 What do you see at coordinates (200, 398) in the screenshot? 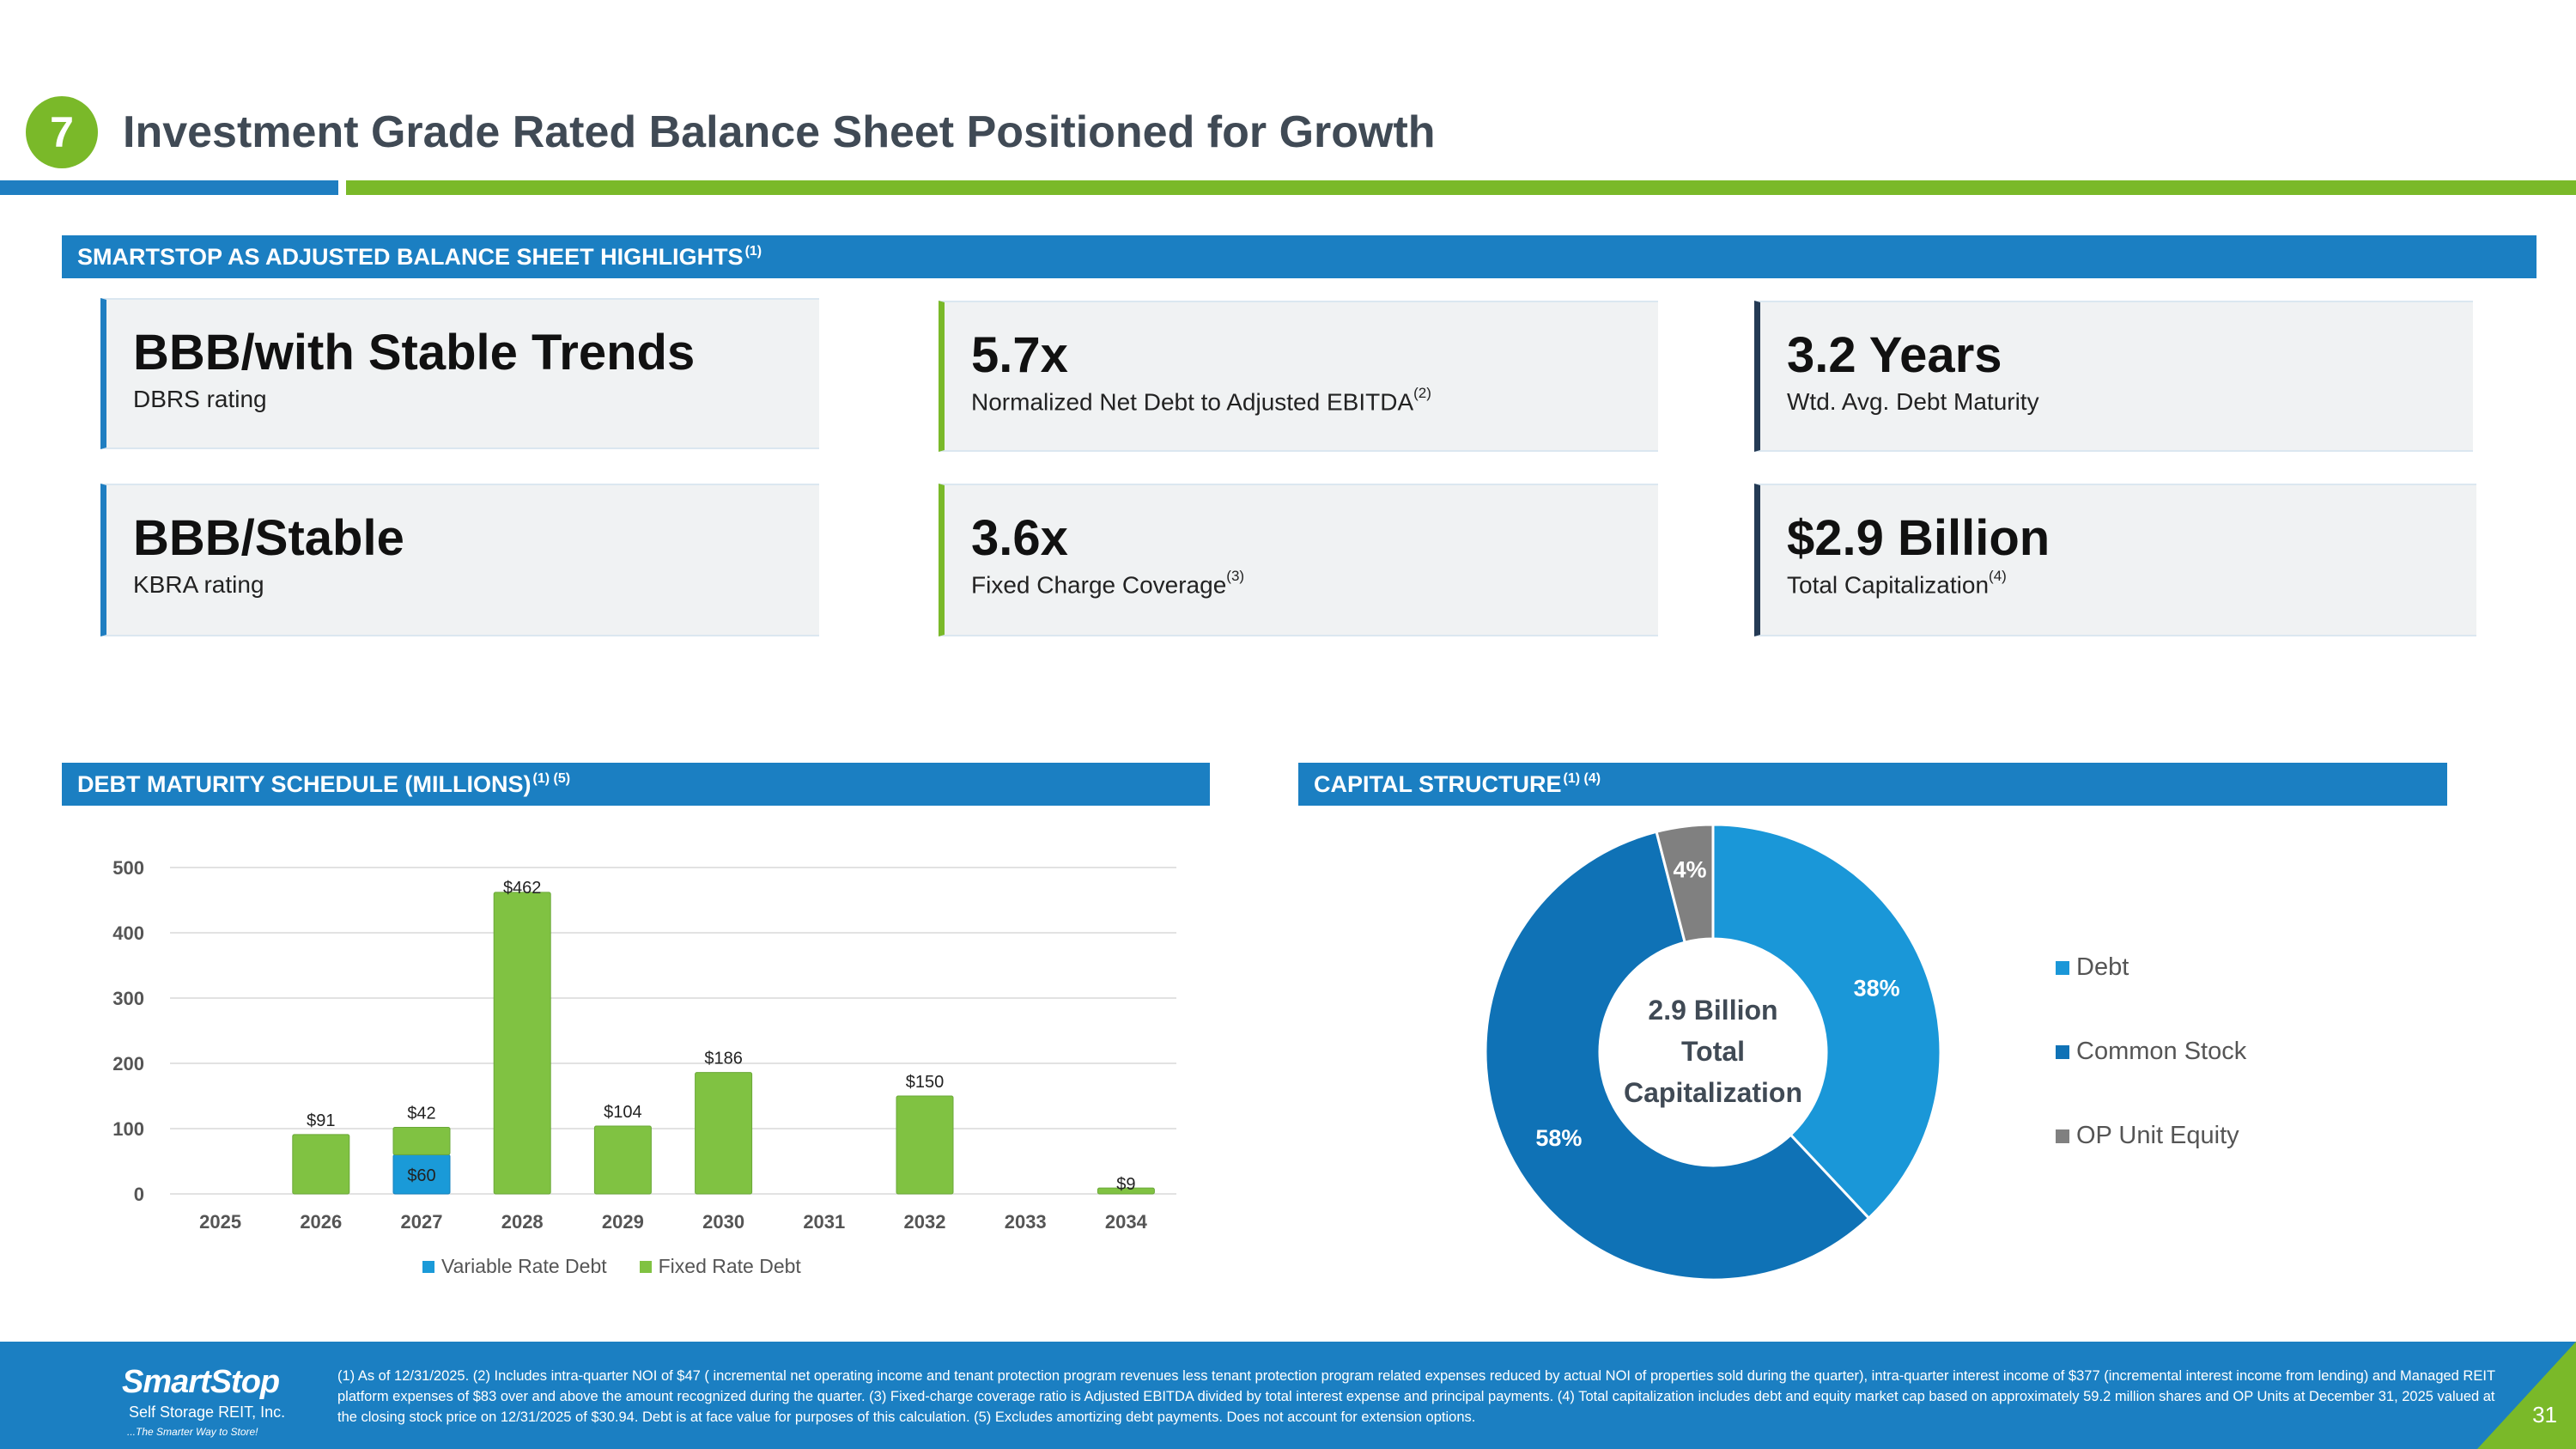
I see `card-label: DBRS rating` at bounding box center [200, 398].